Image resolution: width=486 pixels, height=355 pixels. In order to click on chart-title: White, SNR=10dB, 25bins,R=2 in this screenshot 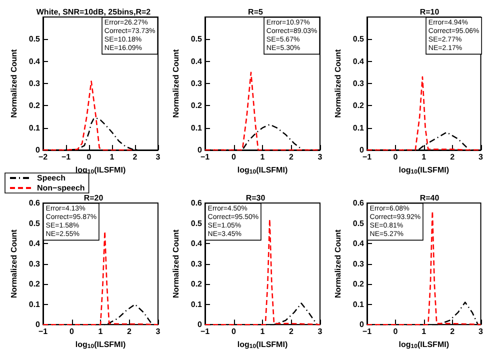, I will do `click(94, 12)`.